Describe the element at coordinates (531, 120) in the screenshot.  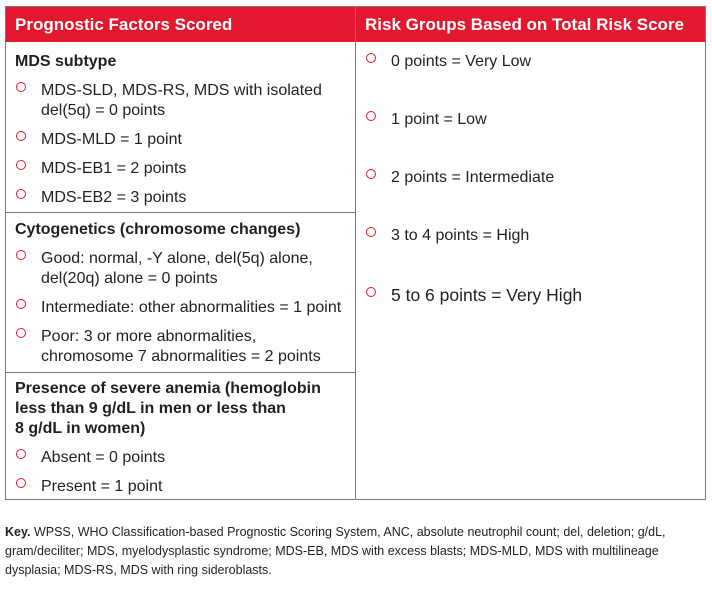
I see `risk-group-item: 1 point = Low` at that location.